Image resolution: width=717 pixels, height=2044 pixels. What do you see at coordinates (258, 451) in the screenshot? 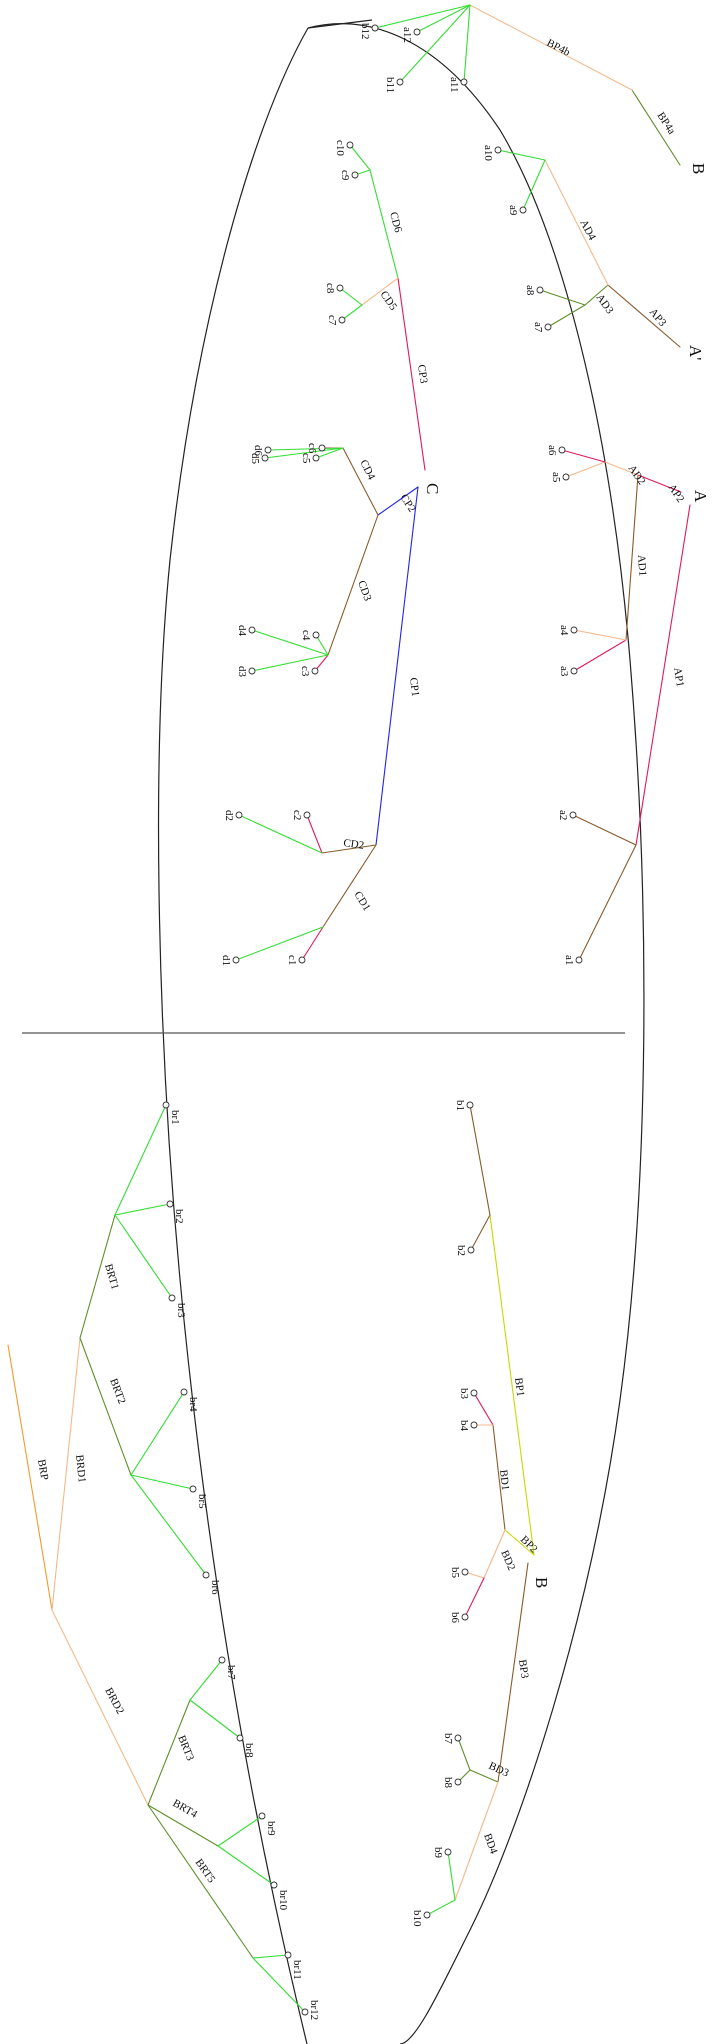
I see `label-d6: d6` at bounding box center [258, 451].